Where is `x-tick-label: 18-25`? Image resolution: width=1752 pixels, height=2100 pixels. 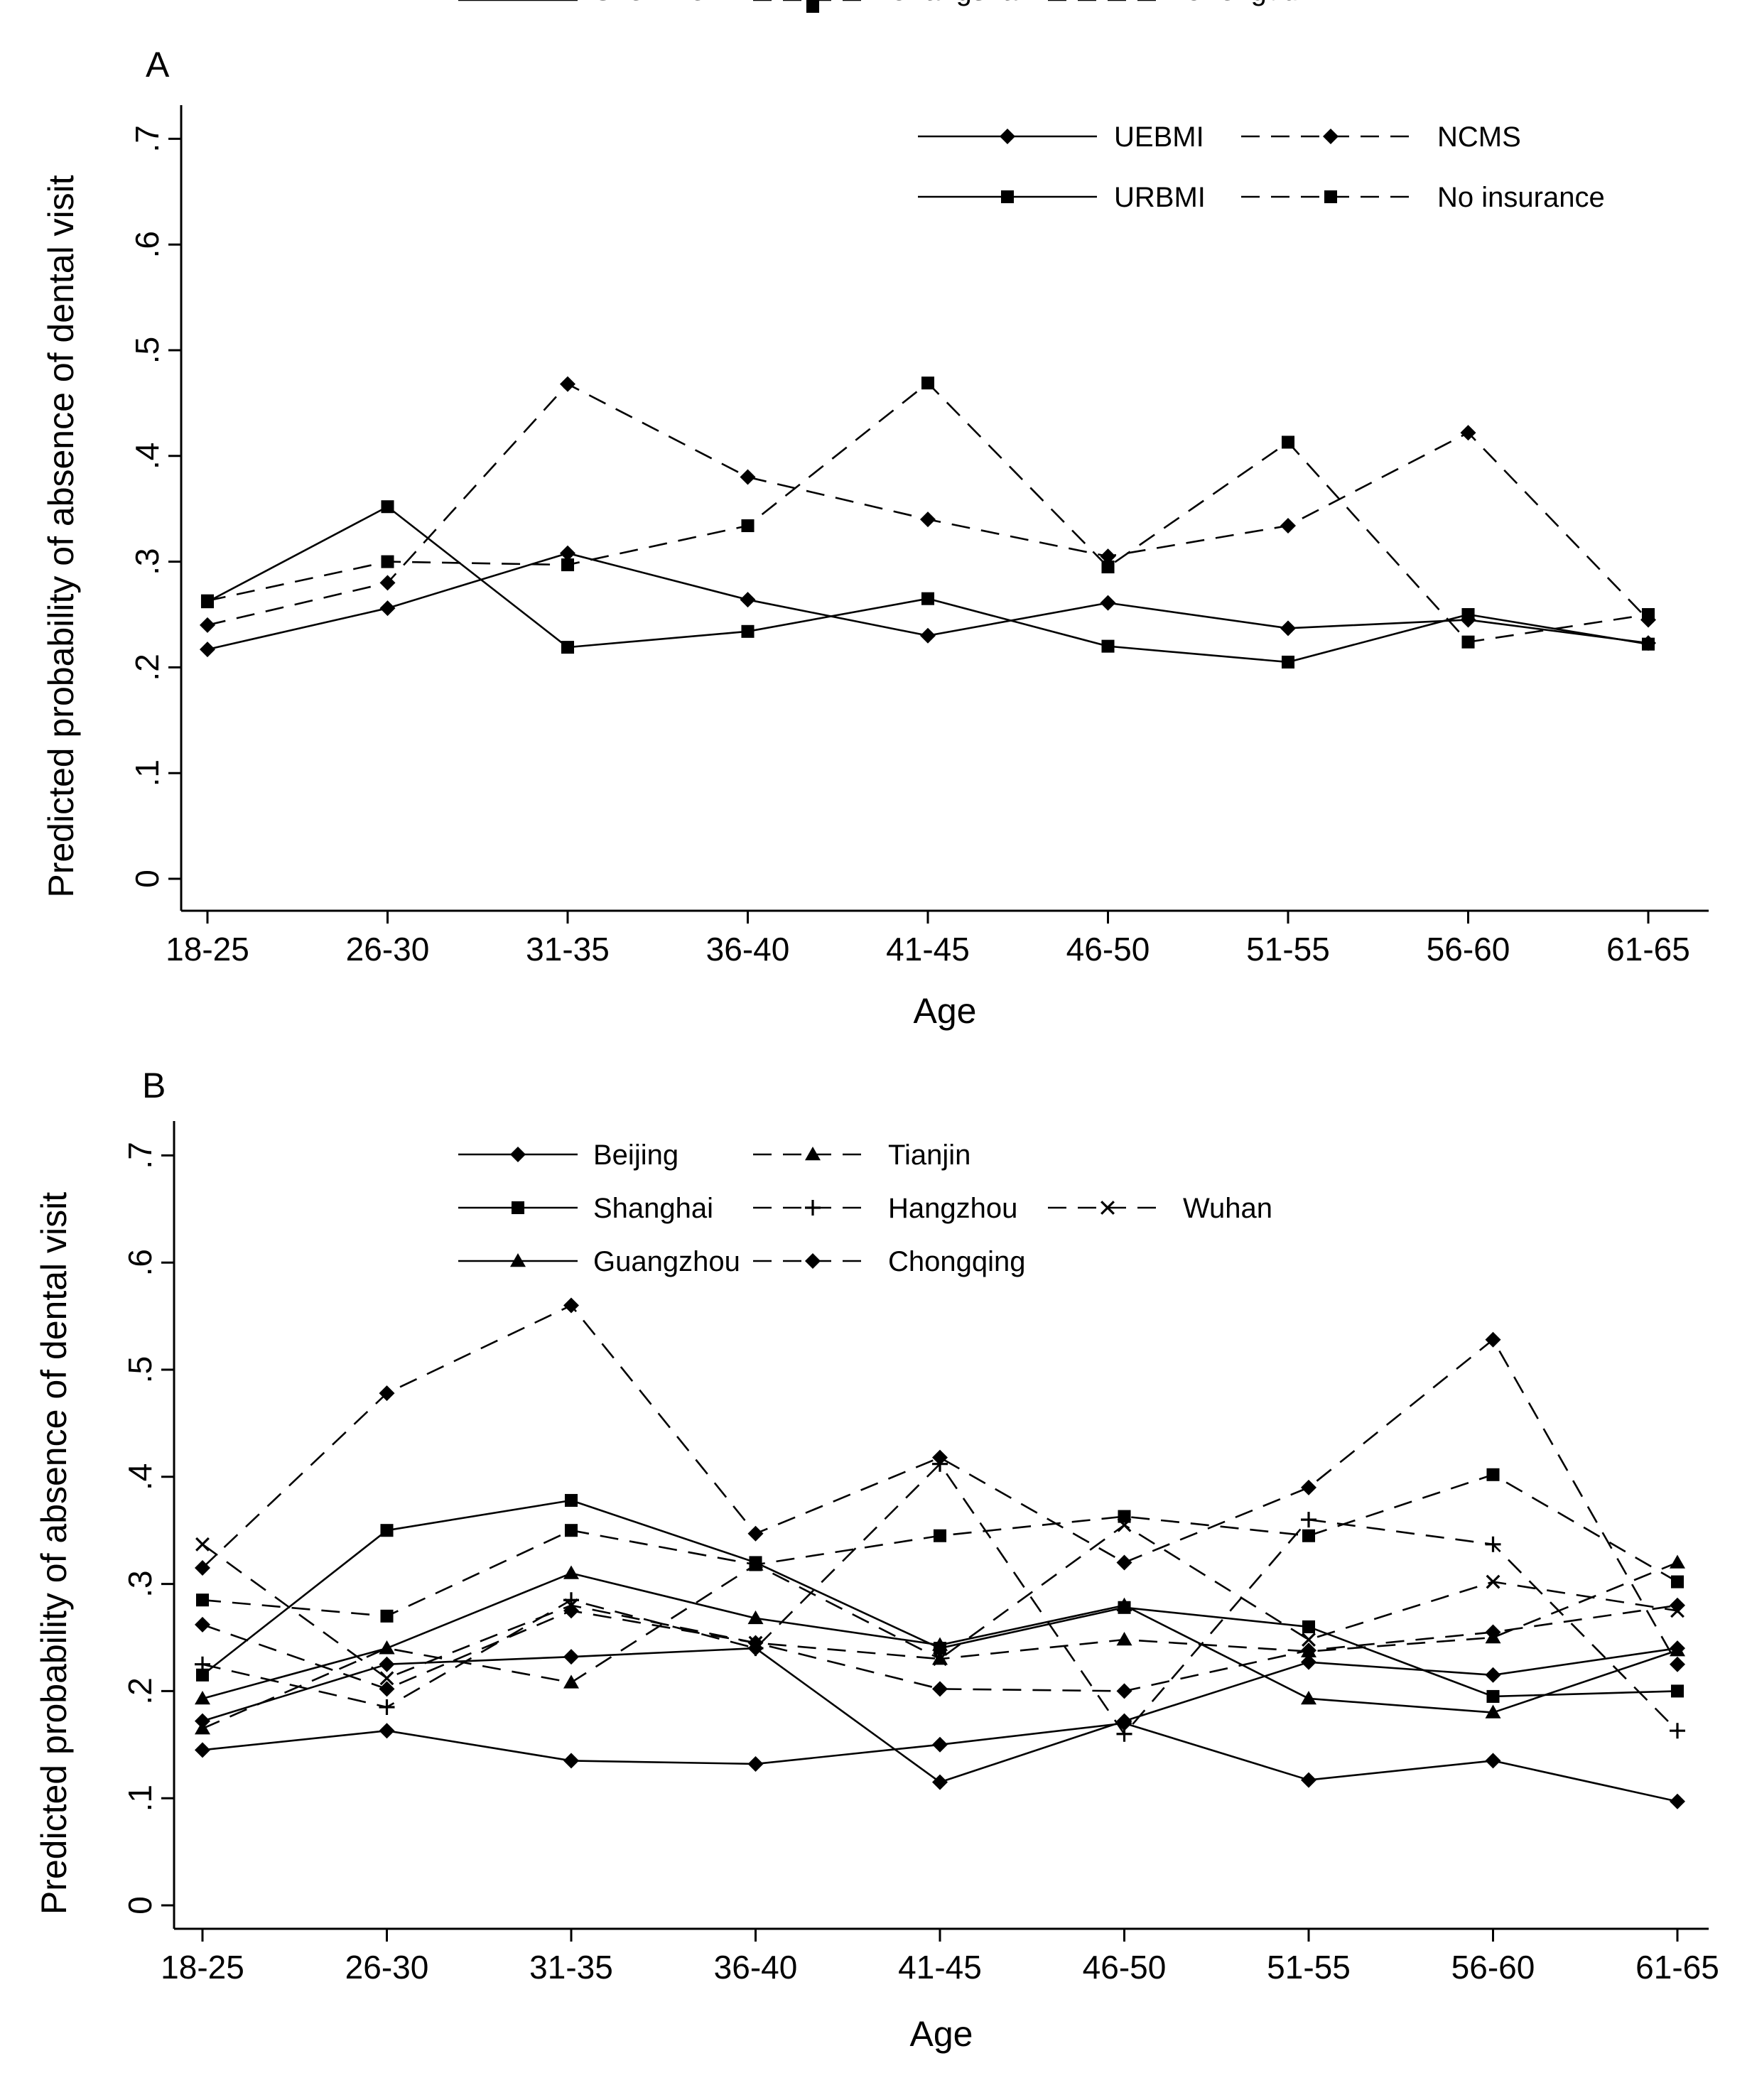
x-tick-label: 18-25 is located at coordinates (202, 1967).